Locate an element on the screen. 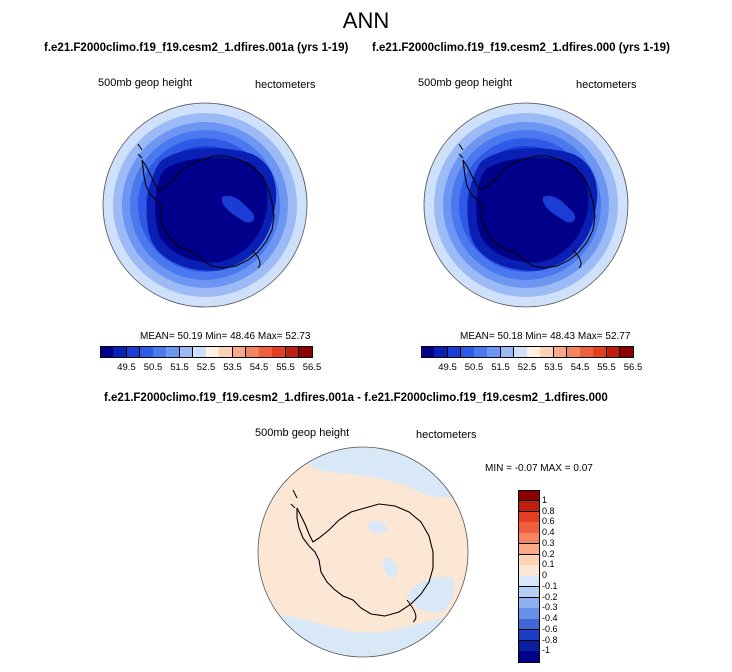  panel-2-colorbar-tick-label: 49.5 is located at coordinates (447, 367).